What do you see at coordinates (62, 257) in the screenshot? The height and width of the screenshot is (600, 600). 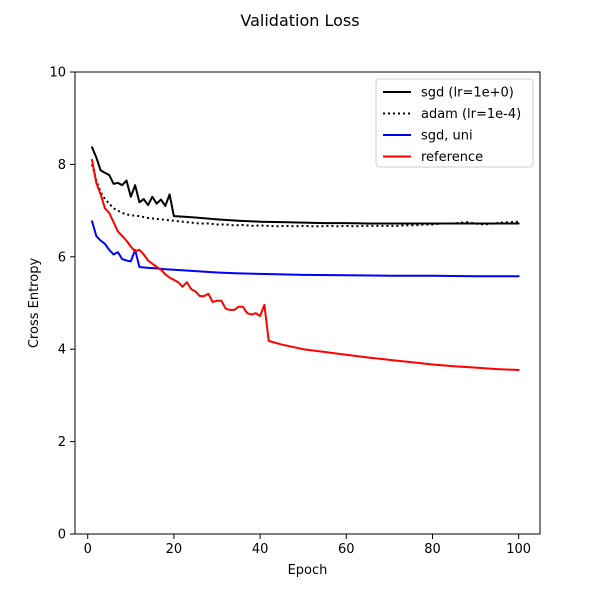 I see `y-tick-label: 6` at bounding box center [62, 257].